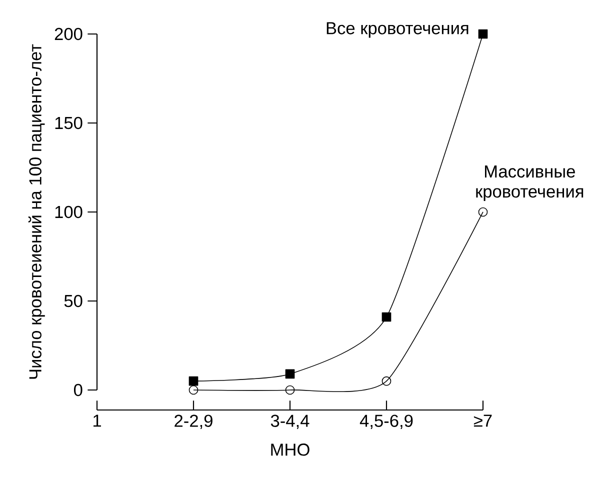  What do you see at coordinates (97, 420) in the screenshot?
I see `x-tick-label: 1` at bounding box center [97, 420].